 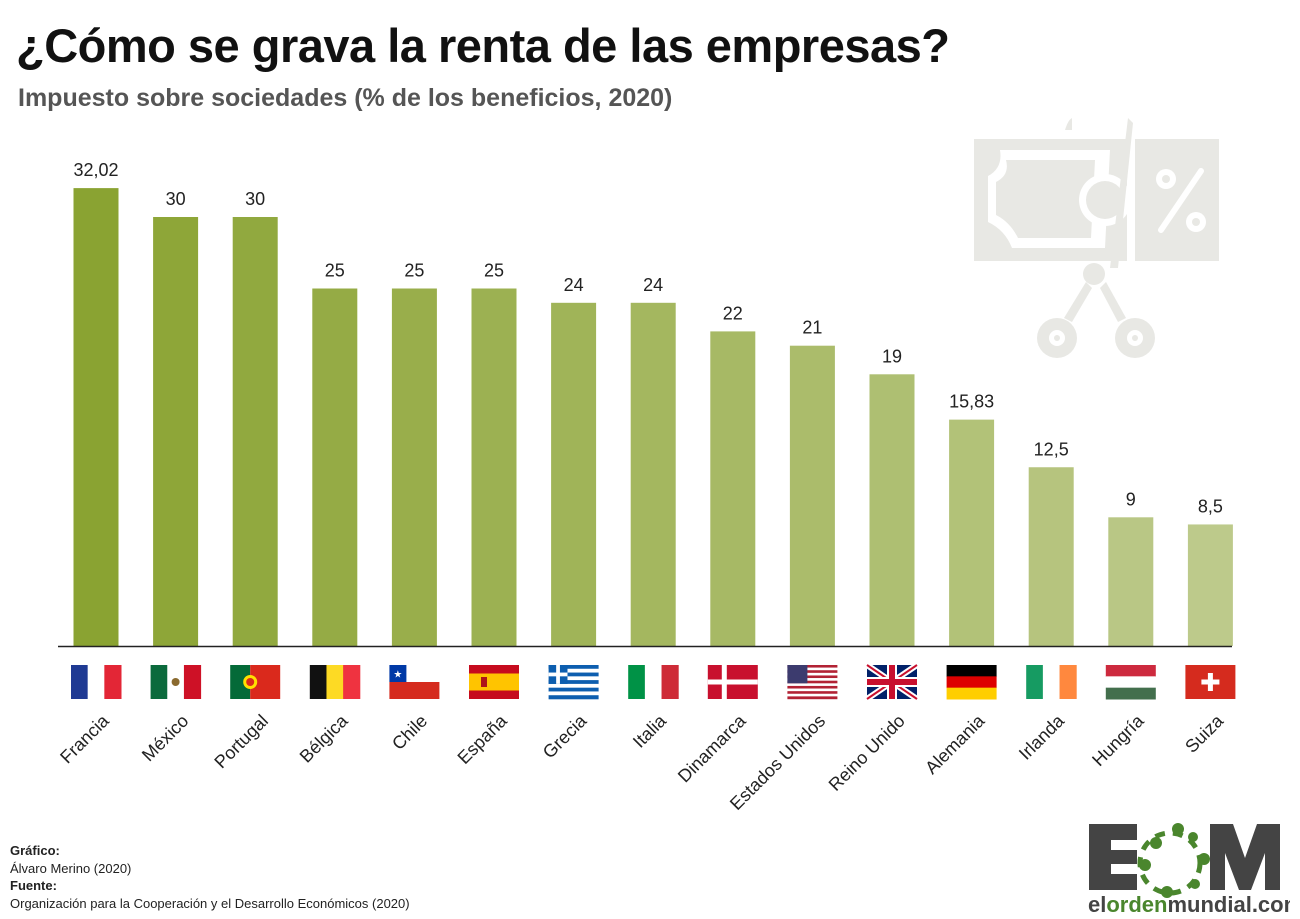 What do you see at coordinates (483, 739) in the screenshot?
I see `x-tick-label: España` at bounding box center [483, 739].